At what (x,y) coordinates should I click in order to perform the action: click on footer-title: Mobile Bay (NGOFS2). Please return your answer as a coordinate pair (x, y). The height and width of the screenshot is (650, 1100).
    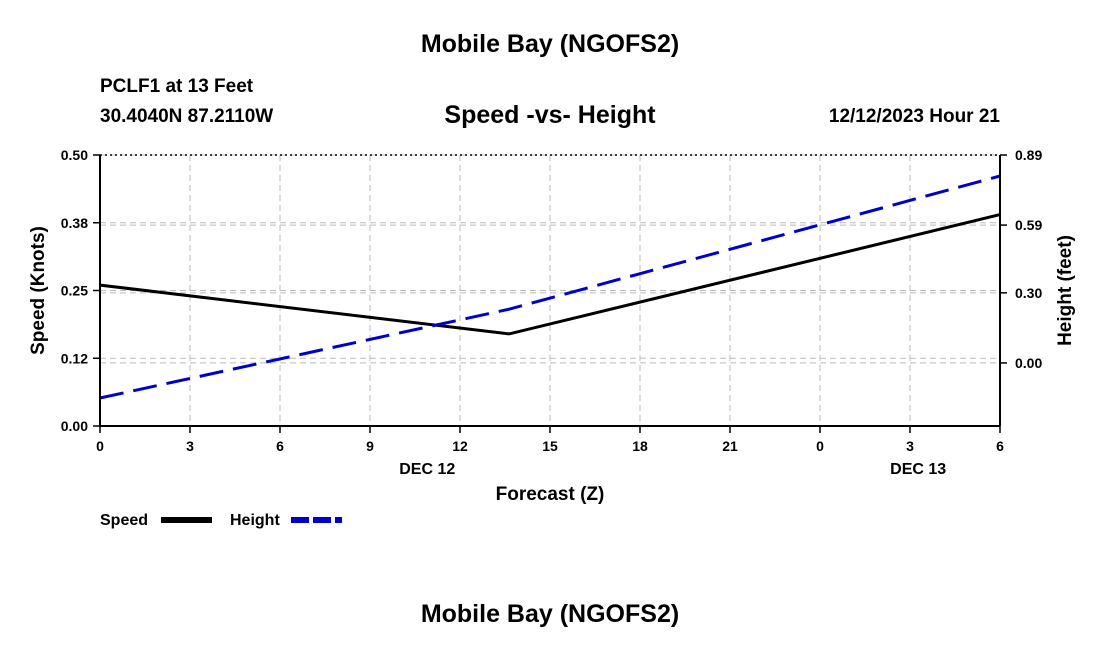
    Looking at the image, I should click on (550, 614).